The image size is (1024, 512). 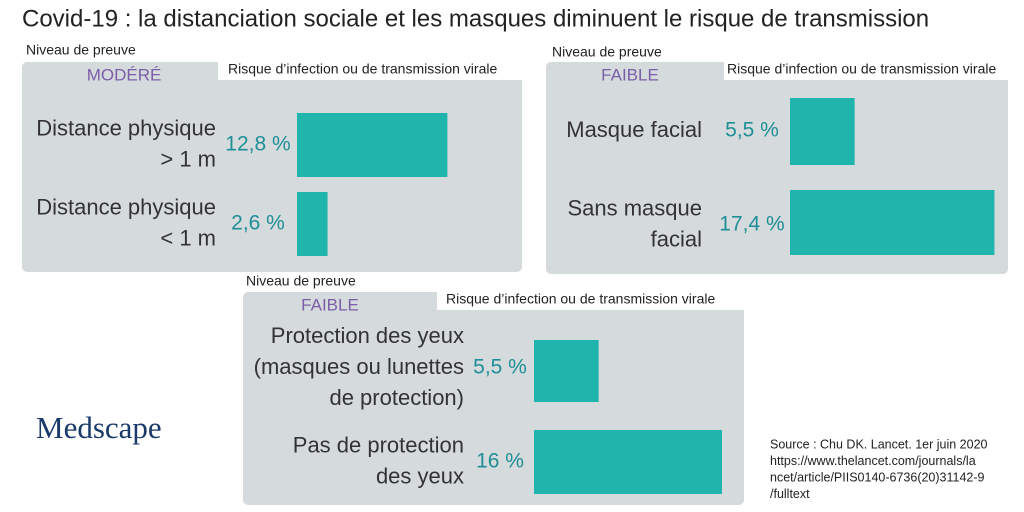 What do you see at coordinates (751, 224) in the screenshot?
I see `value-label: 17,4 %` at bounding box center [751, 224].